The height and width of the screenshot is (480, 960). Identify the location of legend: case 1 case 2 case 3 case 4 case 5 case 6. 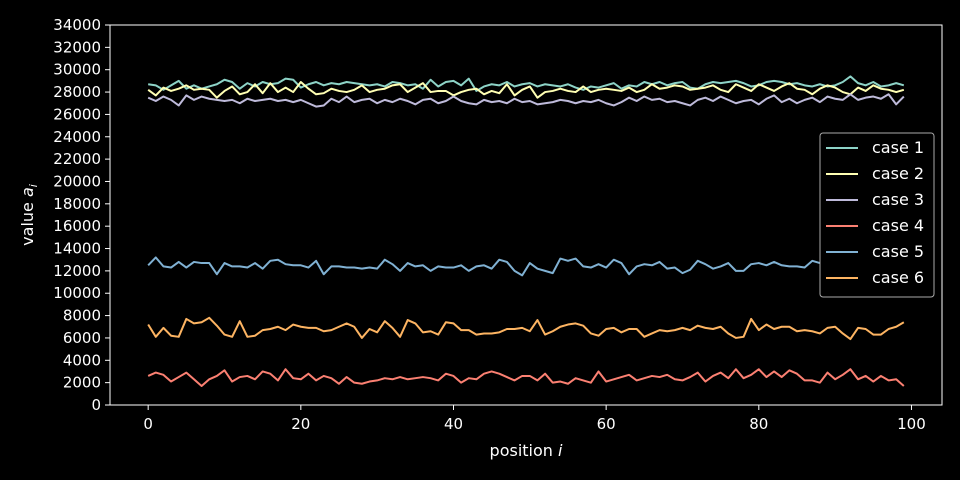
(877, 215).